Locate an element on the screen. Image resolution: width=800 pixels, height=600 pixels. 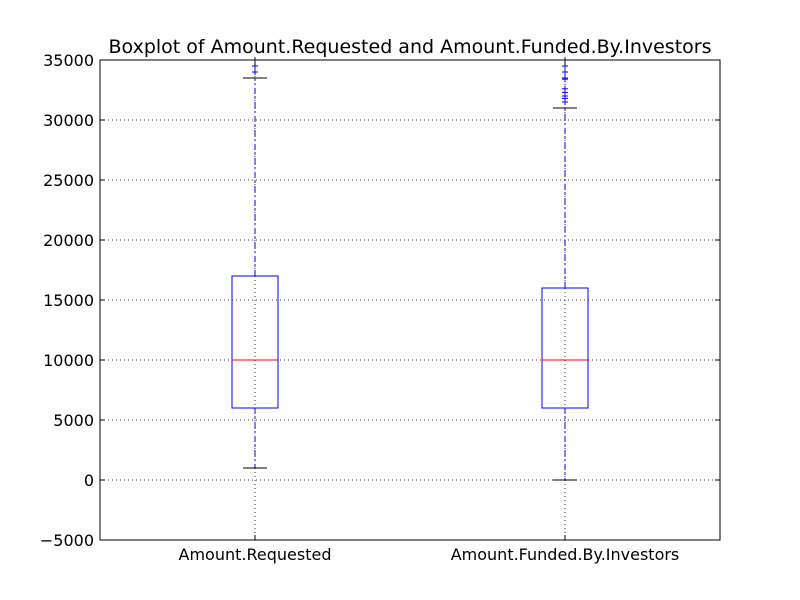
y-tick-label: −5000 is located at coordinates (67, 540).